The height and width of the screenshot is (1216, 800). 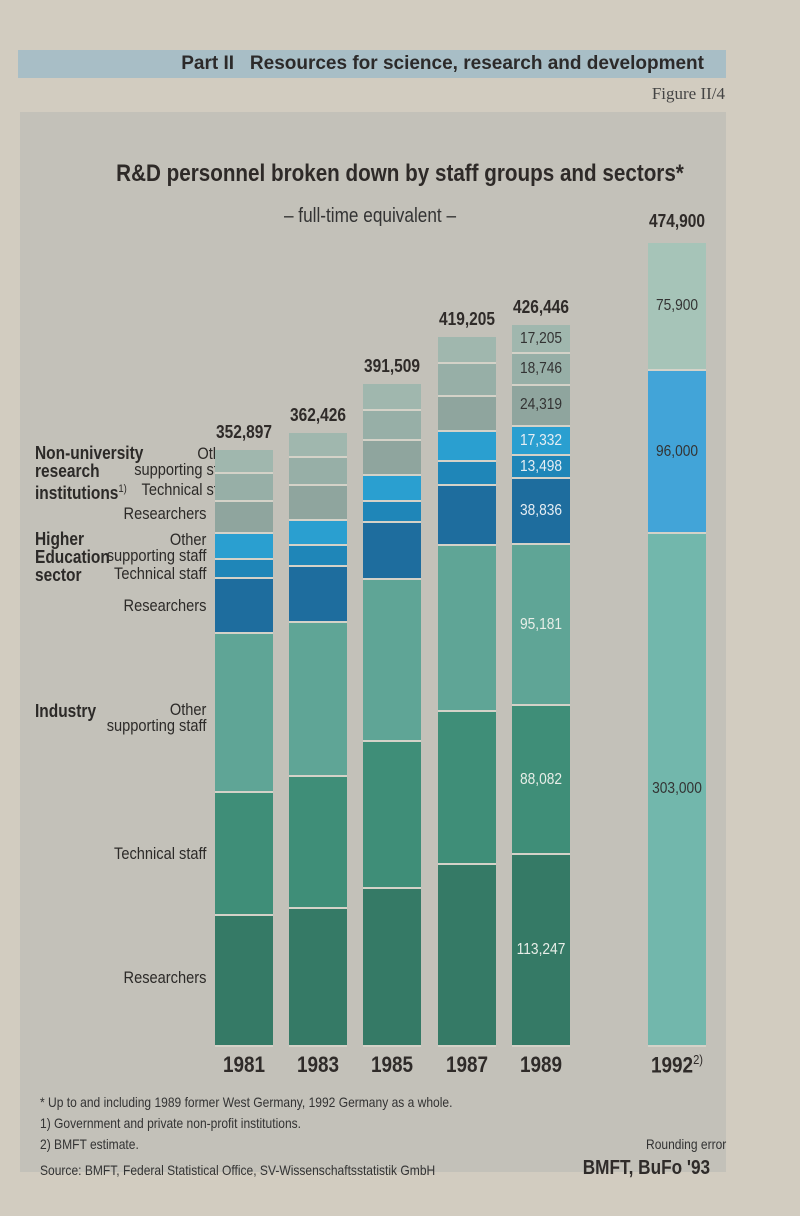 I want to click on bar-segment: 17,205, so click(x=541, y=340).